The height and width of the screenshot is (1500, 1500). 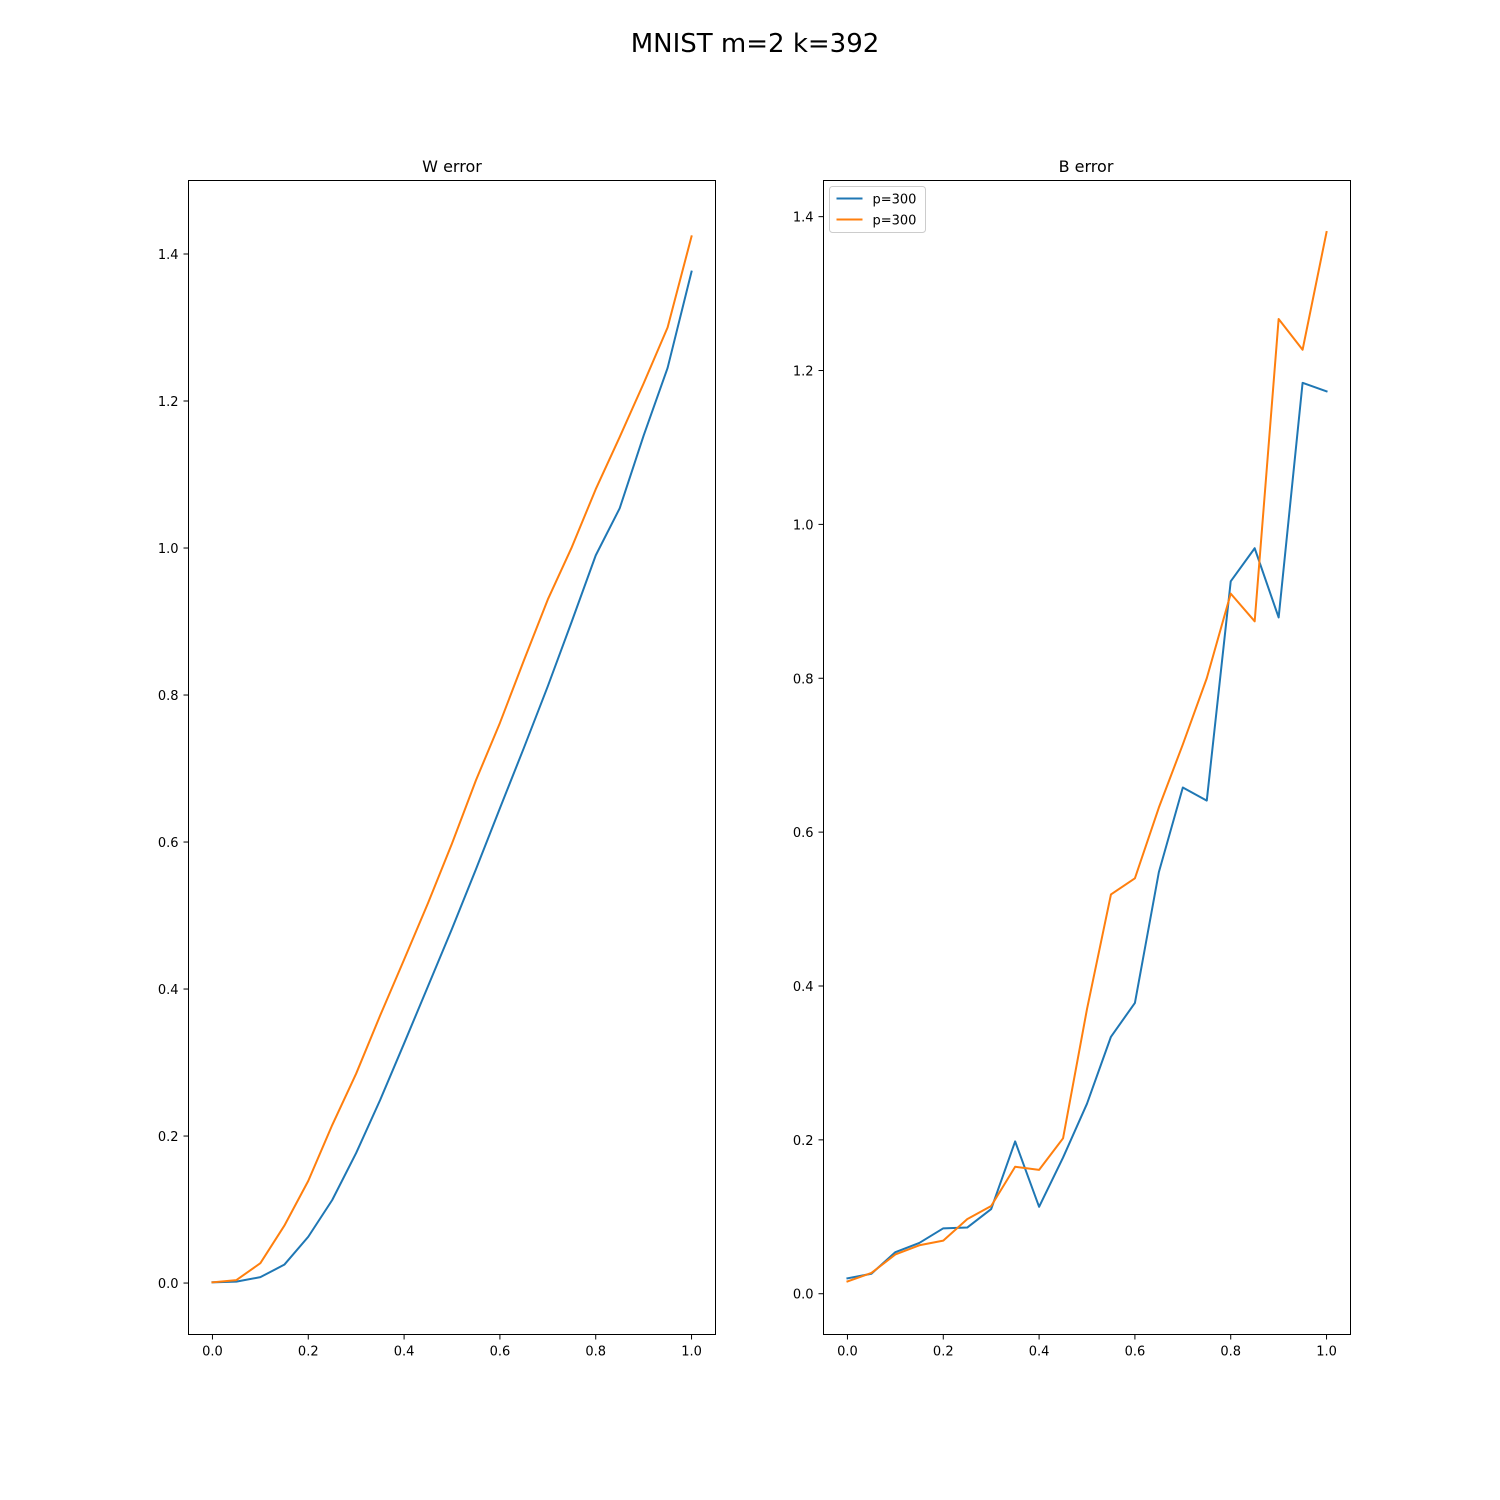 I want to click on w-error-y-tick-label: 0.0, so click(x=168, y=1284).